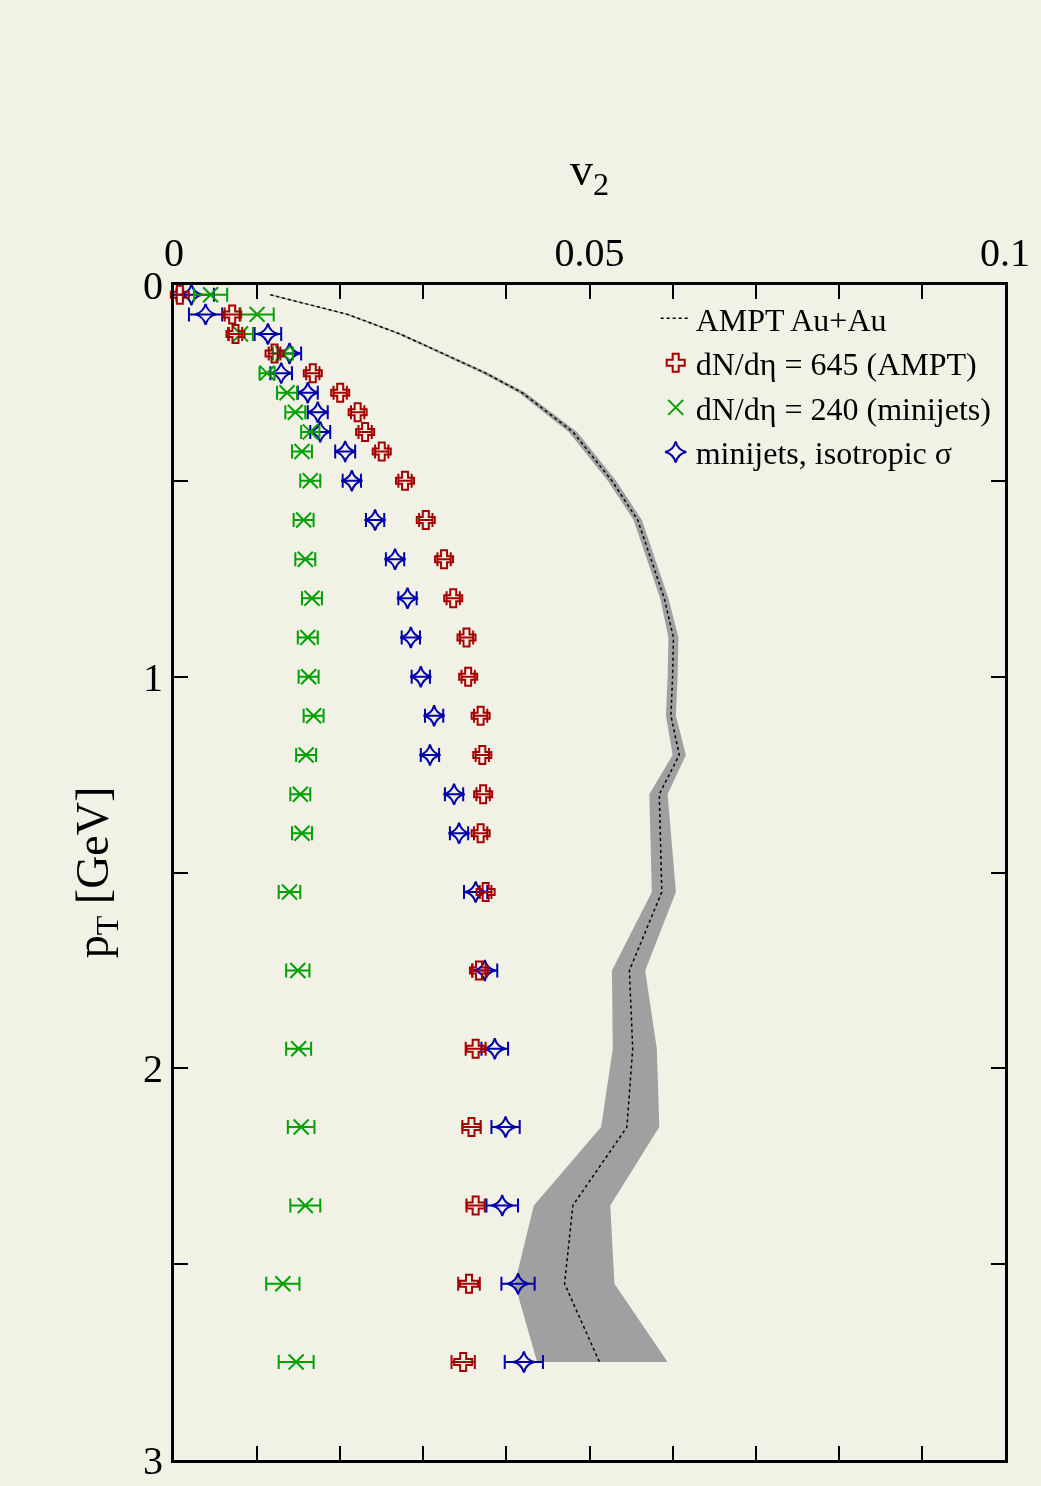 Image resolution: width=1041 pixels, height=1486 pixels. What do you see at coordinates (153, 1460) in the screenshot?
I see `y-tick-label: 3` at bounding box center [153, 1460].